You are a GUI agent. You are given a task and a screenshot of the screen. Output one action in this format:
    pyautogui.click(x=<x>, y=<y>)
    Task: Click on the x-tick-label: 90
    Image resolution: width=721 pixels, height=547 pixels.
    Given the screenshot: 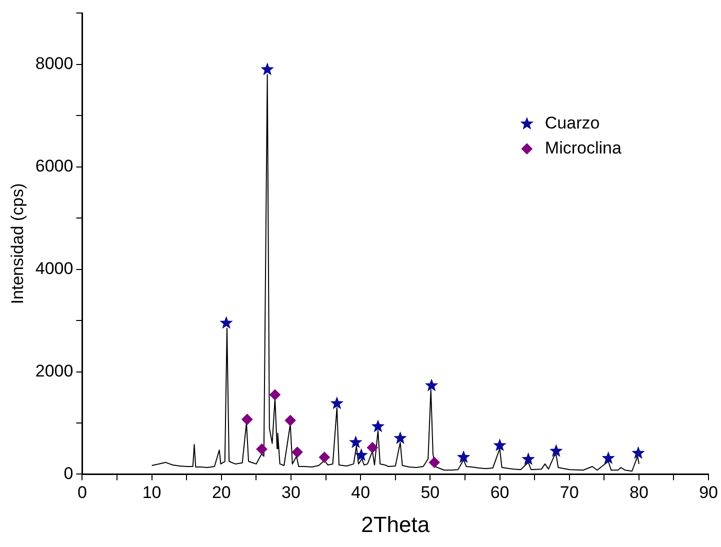 What is the action you would take?
    pyautogui.click(x=708, y=492)
    